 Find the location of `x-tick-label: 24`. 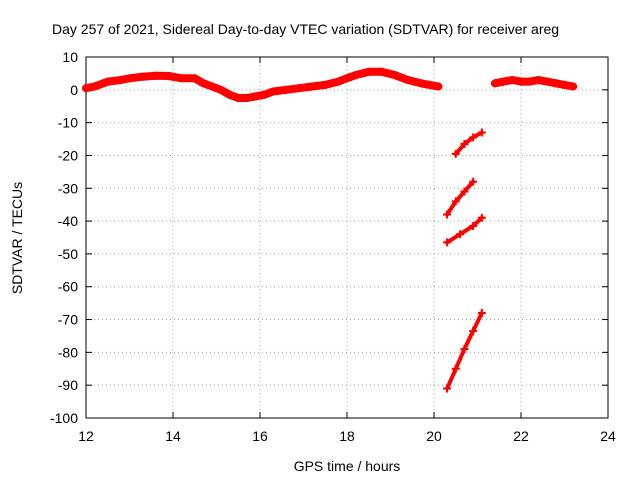

x-tick-label: 24 is located at coordinates (608, 436).